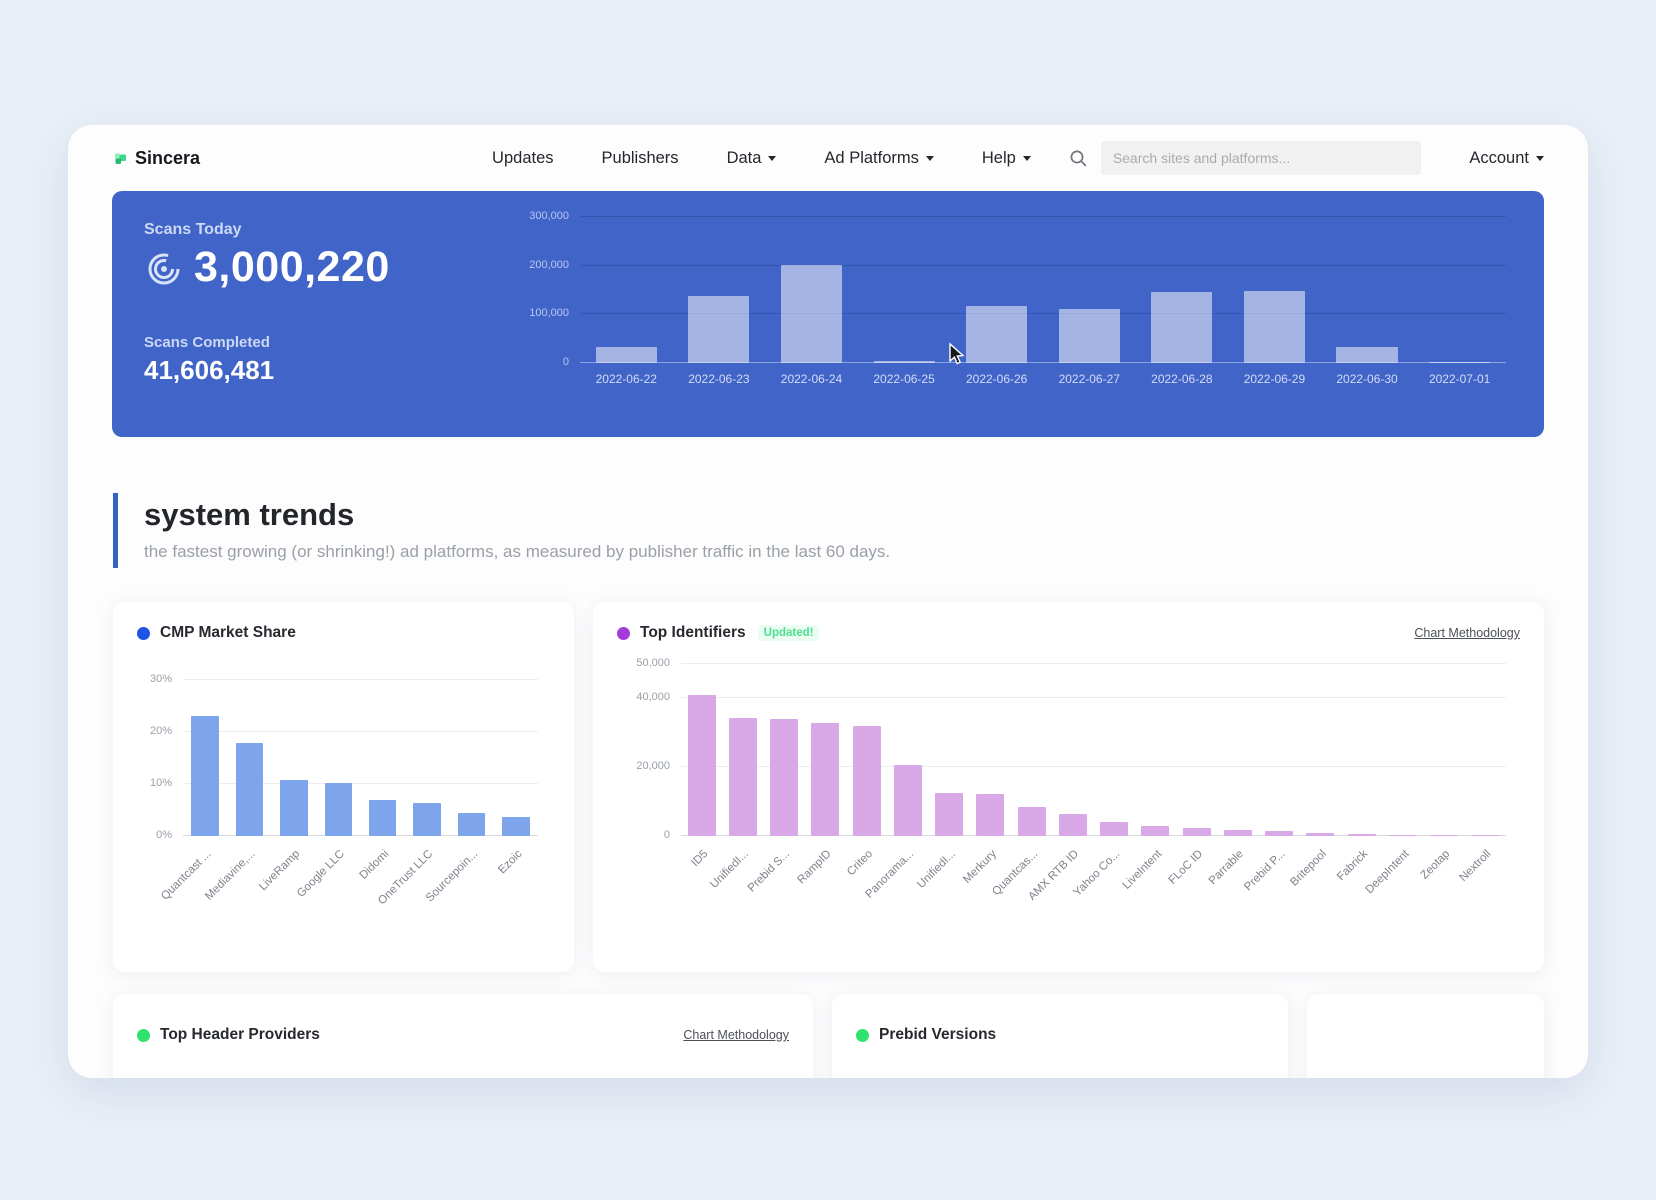 The height and width of the screenshot is (1200, 1656). Describe the element at coordinates (1060, 1036) in the screenshot. I see `prebid-versions-card: Prebid Versions` at that location.